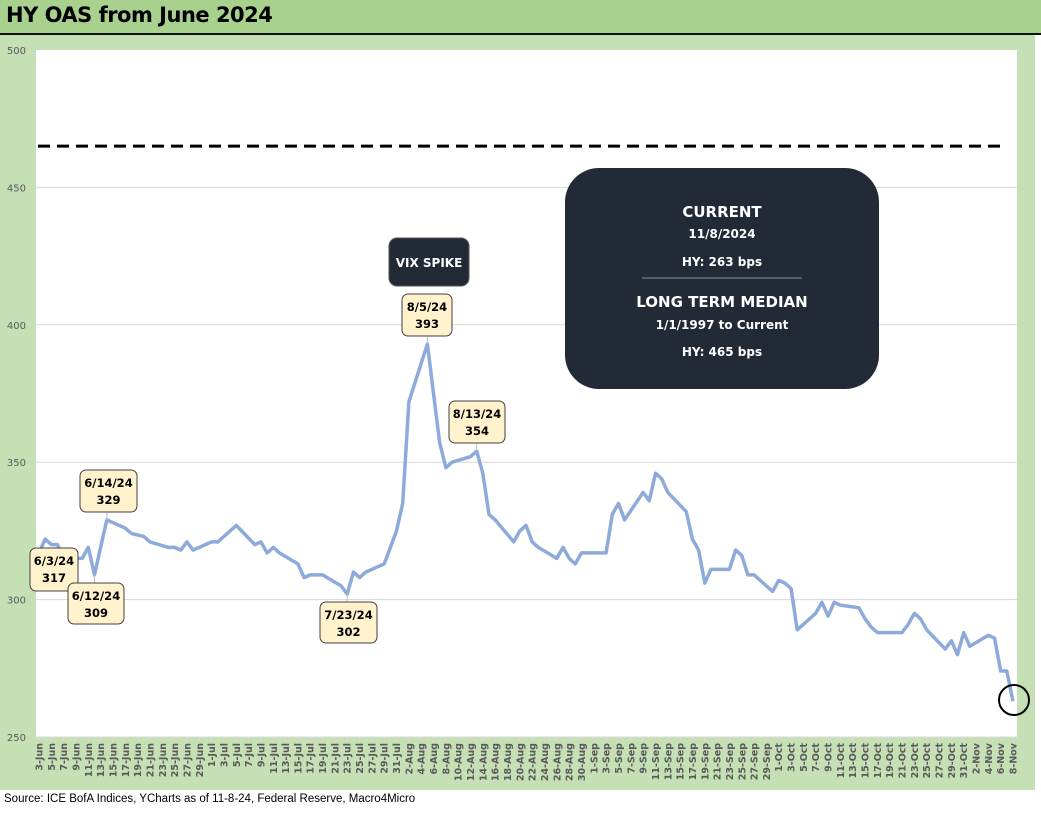  What do you see at coordinates (483, 762) in the screenshot?
I see `x-tick-label: 14-Aug` at bounding box center [483, 762].